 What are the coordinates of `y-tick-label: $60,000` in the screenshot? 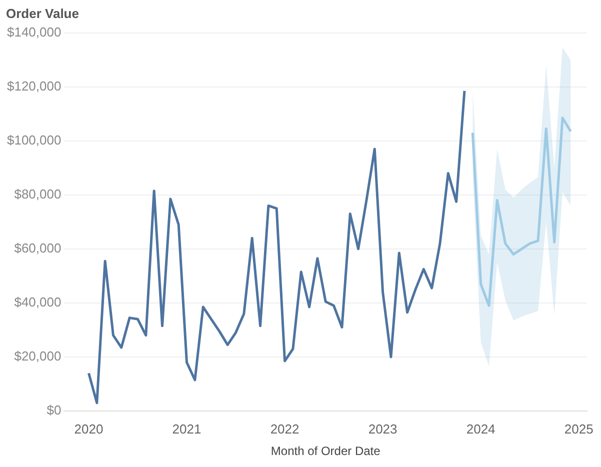 It's located at (38, 248).